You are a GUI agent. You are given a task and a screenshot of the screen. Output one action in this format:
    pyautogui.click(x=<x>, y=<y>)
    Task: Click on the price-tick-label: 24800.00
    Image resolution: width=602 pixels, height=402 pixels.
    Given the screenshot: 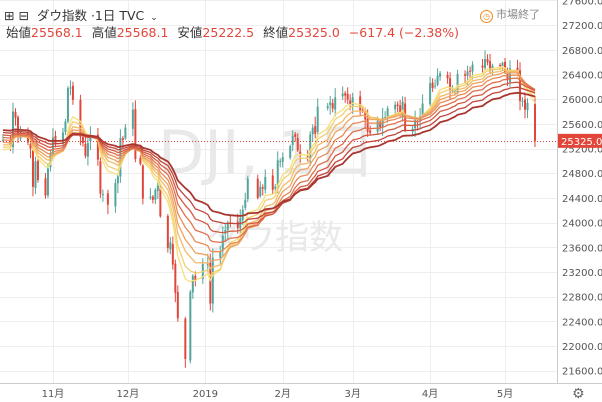 What is the action you would take?
    pyautogui.click(x=582, y=174)
    